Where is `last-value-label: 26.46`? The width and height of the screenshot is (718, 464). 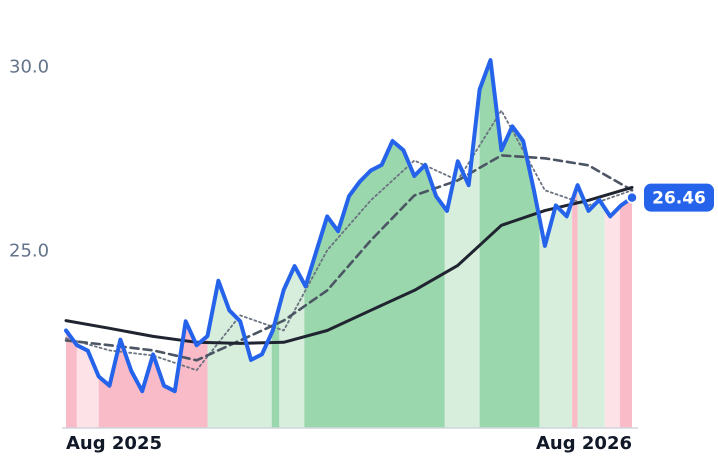 last-value-label: 26.46 is located at coordinates (679, 199).